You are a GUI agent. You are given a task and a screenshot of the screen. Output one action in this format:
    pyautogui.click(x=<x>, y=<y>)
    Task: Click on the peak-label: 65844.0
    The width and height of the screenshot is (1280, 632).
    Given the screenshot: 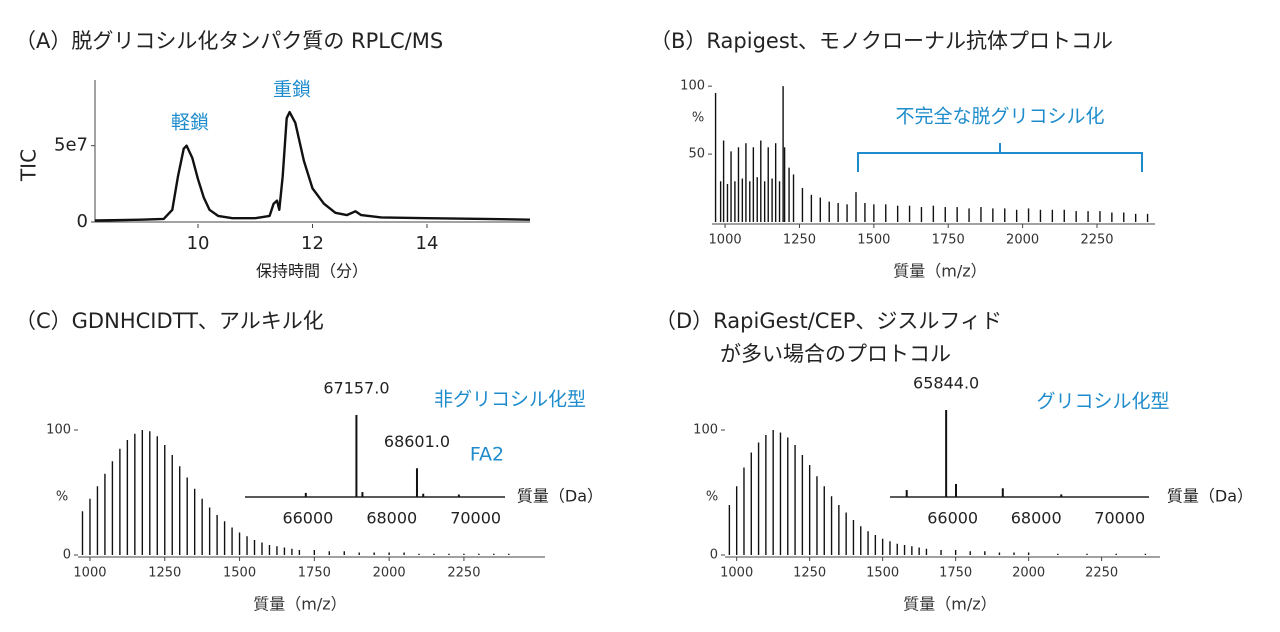 What is the action you would take?
    pyautogui.click(x=946, y=383)
    